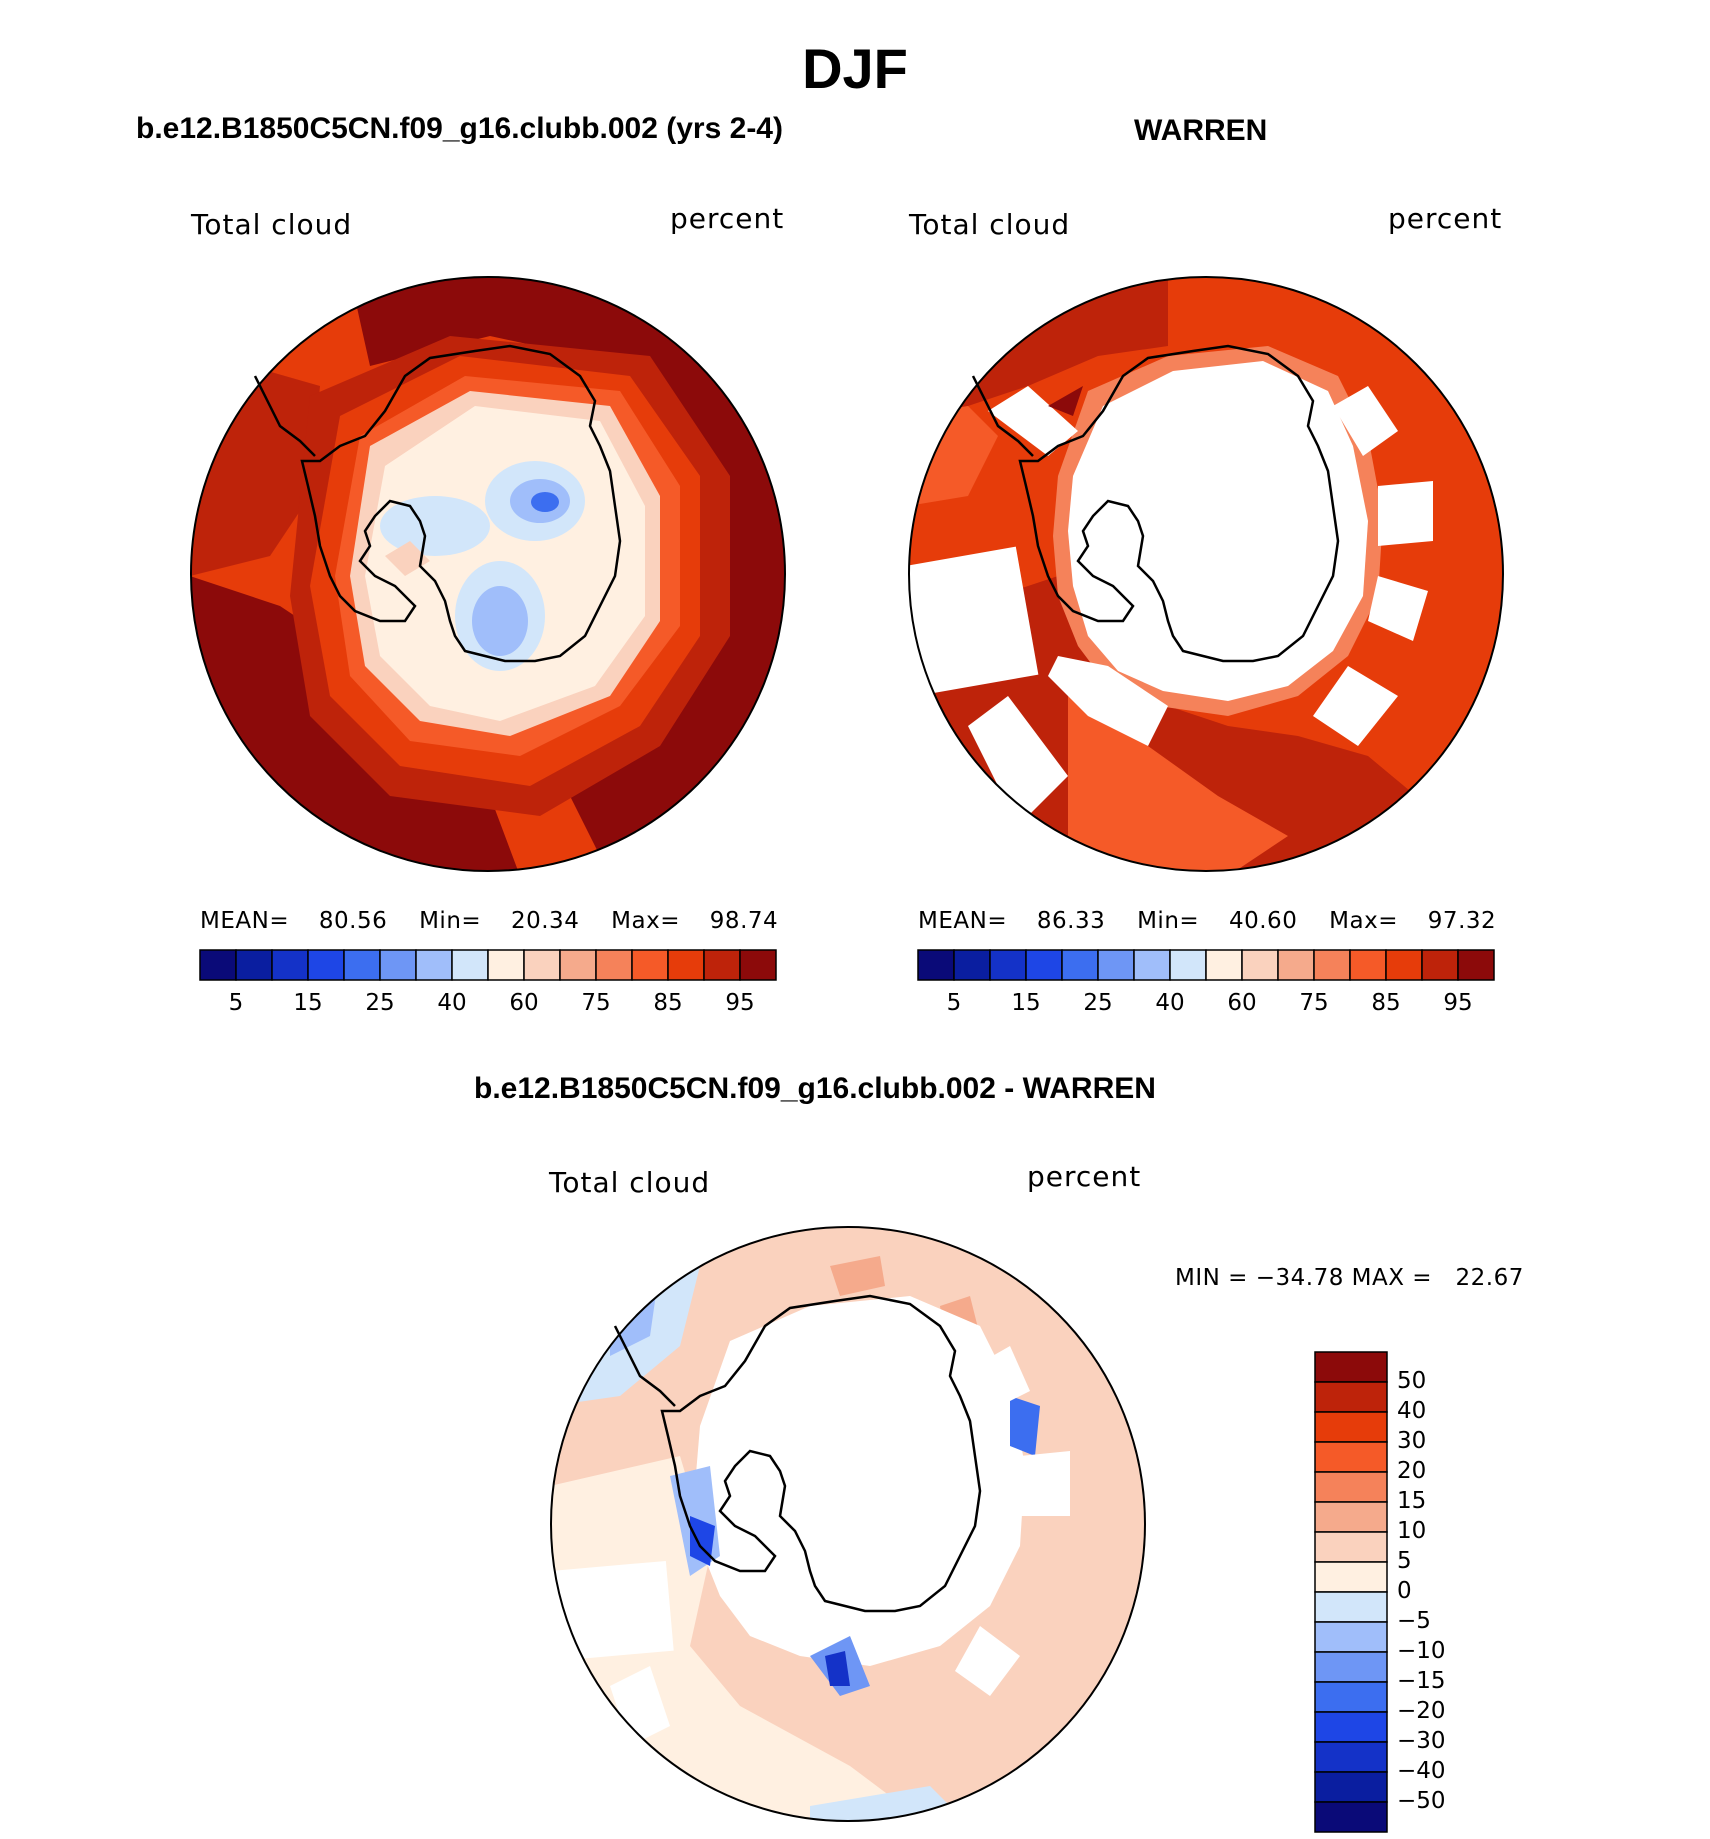 This screenshot has height=1839, width=1710. What do you see at coordinates (744, 921) in the screenshot?
I see `panel-1-max-value: 98.74` at bounding box center [744, 921].